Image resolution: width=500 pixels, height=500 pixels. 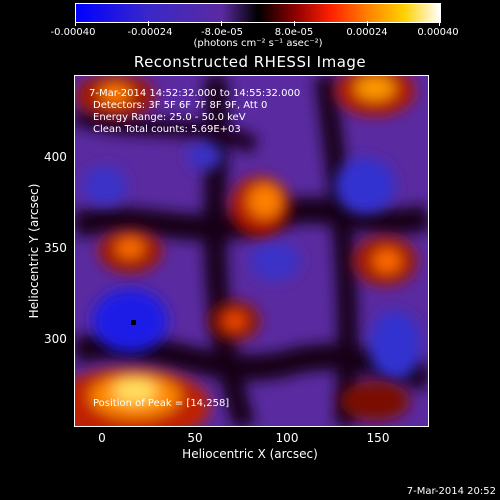 I want to click on colorbar-units: (photons cm⁻² s⁻¹ asec⁻²), so click(x=258, y=43).